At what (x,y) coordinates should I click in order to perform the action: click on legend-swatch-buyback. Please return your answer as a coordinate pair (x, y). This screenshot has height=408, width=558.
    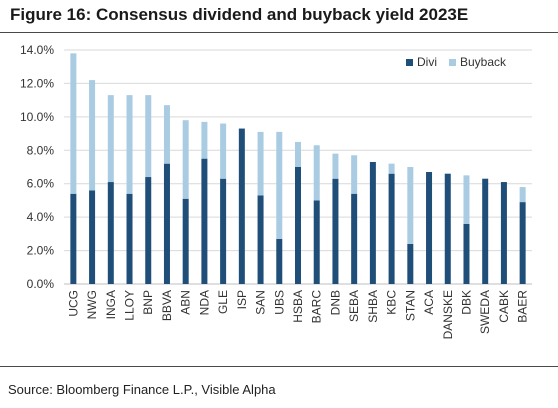
    Looking at the image, I should click on (452, 62).